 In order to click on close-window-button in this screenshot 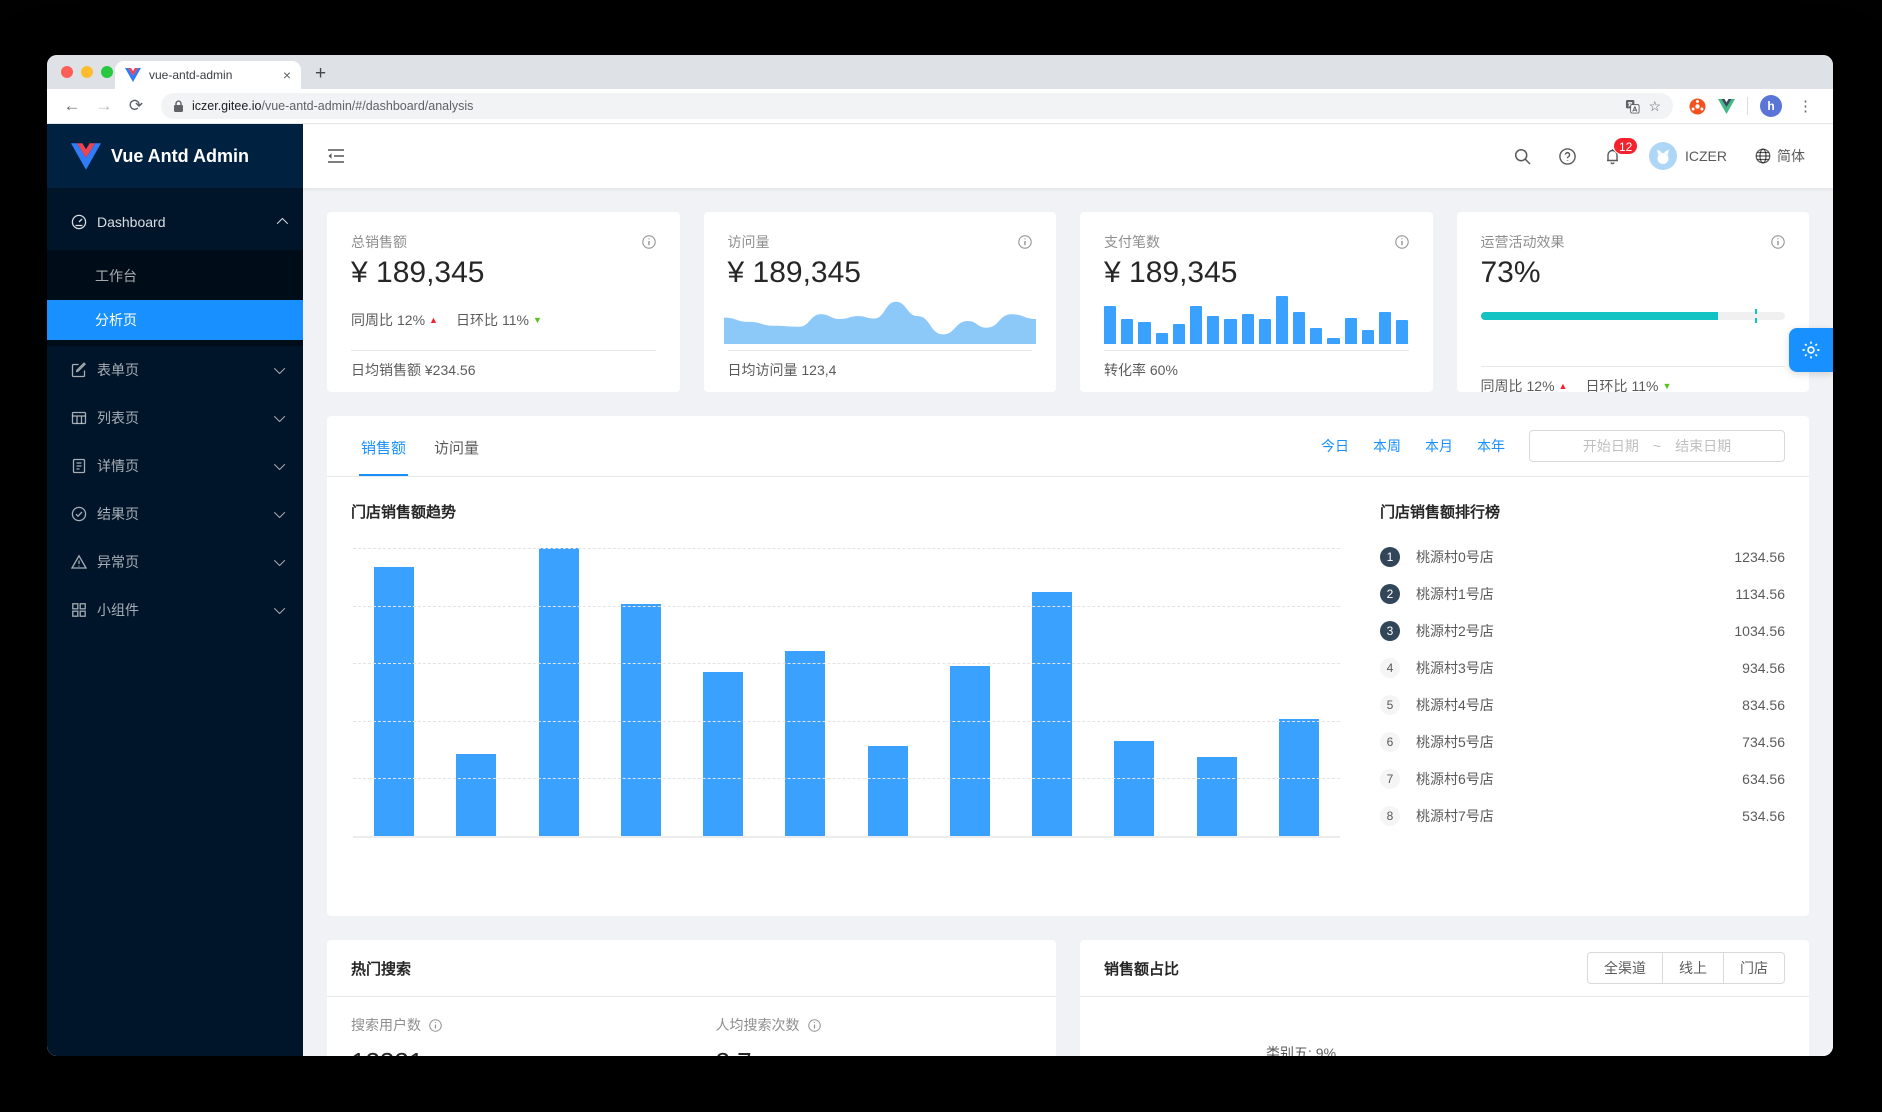, I will do `click(67, 72)`.